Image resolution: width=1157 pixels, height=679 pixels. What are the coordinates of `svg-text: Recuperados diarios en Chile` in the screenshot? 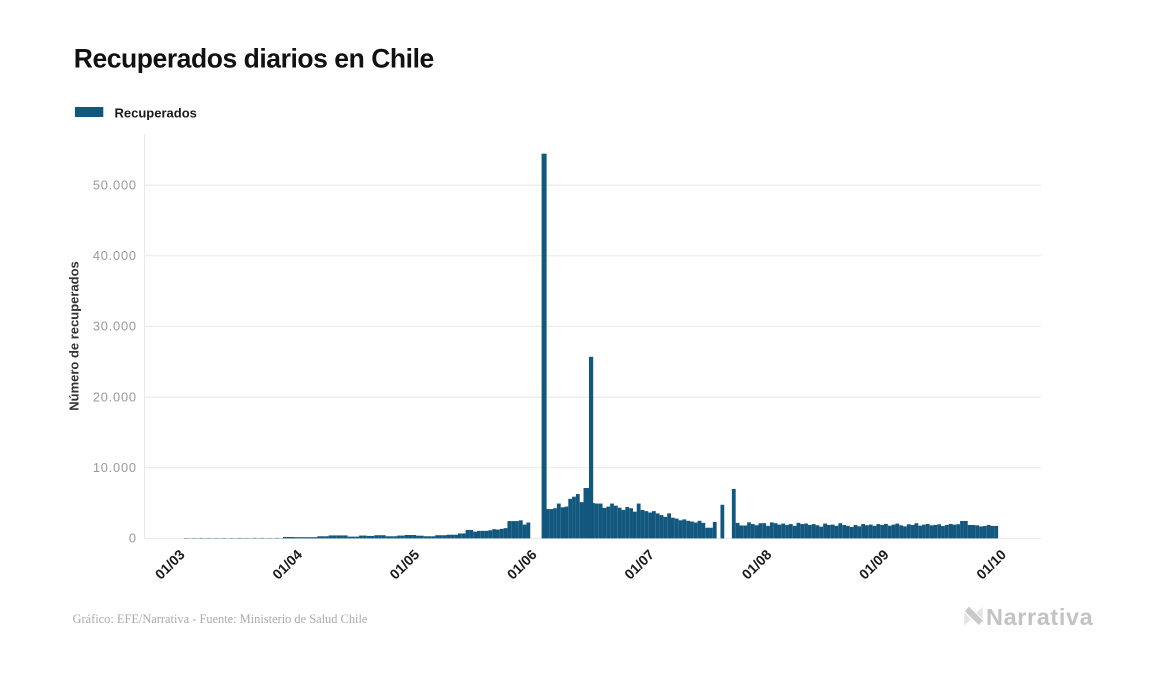 It's located at (254, 59).